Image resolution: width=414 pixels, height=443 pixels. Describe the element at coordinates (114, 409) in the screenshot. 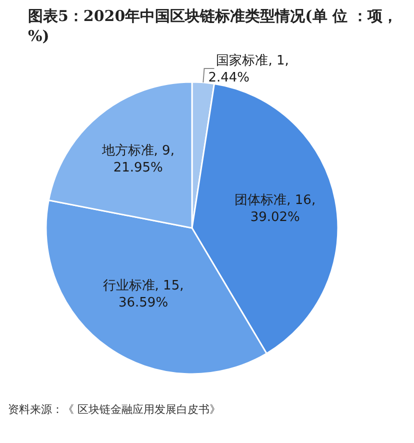

I see `text: 资料来源：《 区块链金融应用发展白皮书》` at that location.